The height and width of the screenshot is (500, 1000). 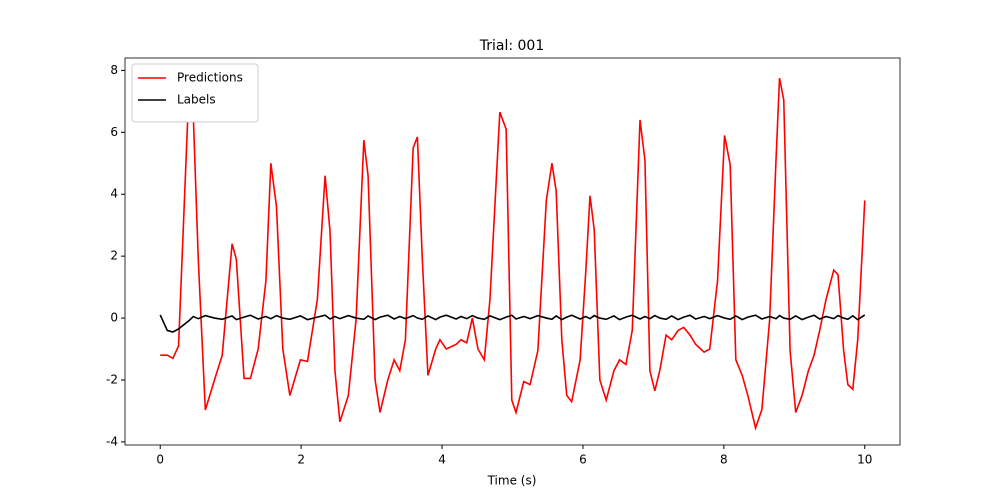 What do you see at coordinates (114, 318) in the screenshot?
I see `y-tick-label: 0` at bounding box center [114, 318].